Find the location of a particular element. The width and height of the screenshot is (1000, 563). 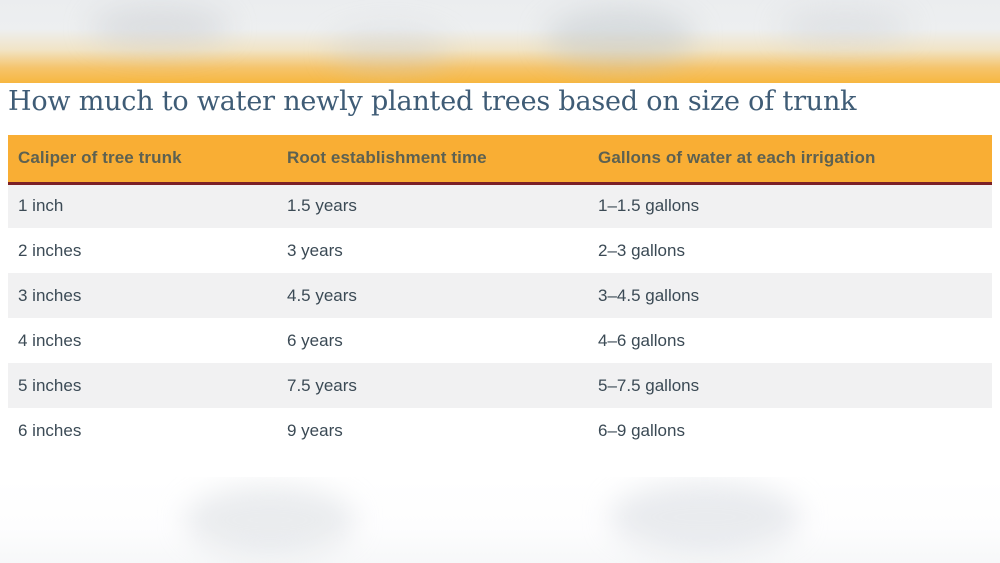

table-cell: 3 years is located at coordinates (315, 250).